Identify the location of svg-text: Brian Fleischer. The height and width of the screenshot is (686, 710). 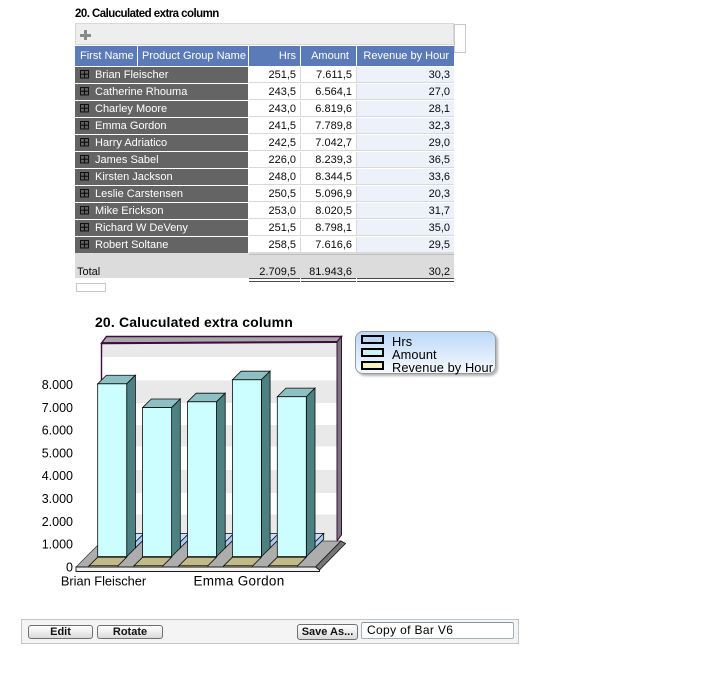
(104, 581).